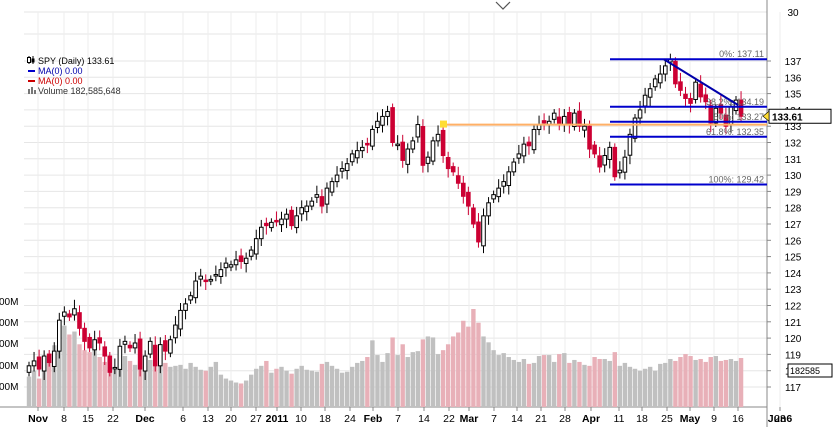 Image resolution: width=837 pixels, height=427 pixels. I want to click on x-tick-label: 16, so click(738, 419).